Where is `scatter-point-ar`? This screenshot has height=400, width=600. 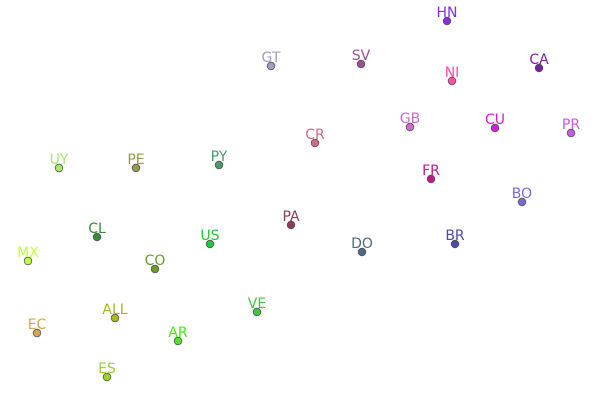 scatter-point-ar is located at coordinates (178, 341).